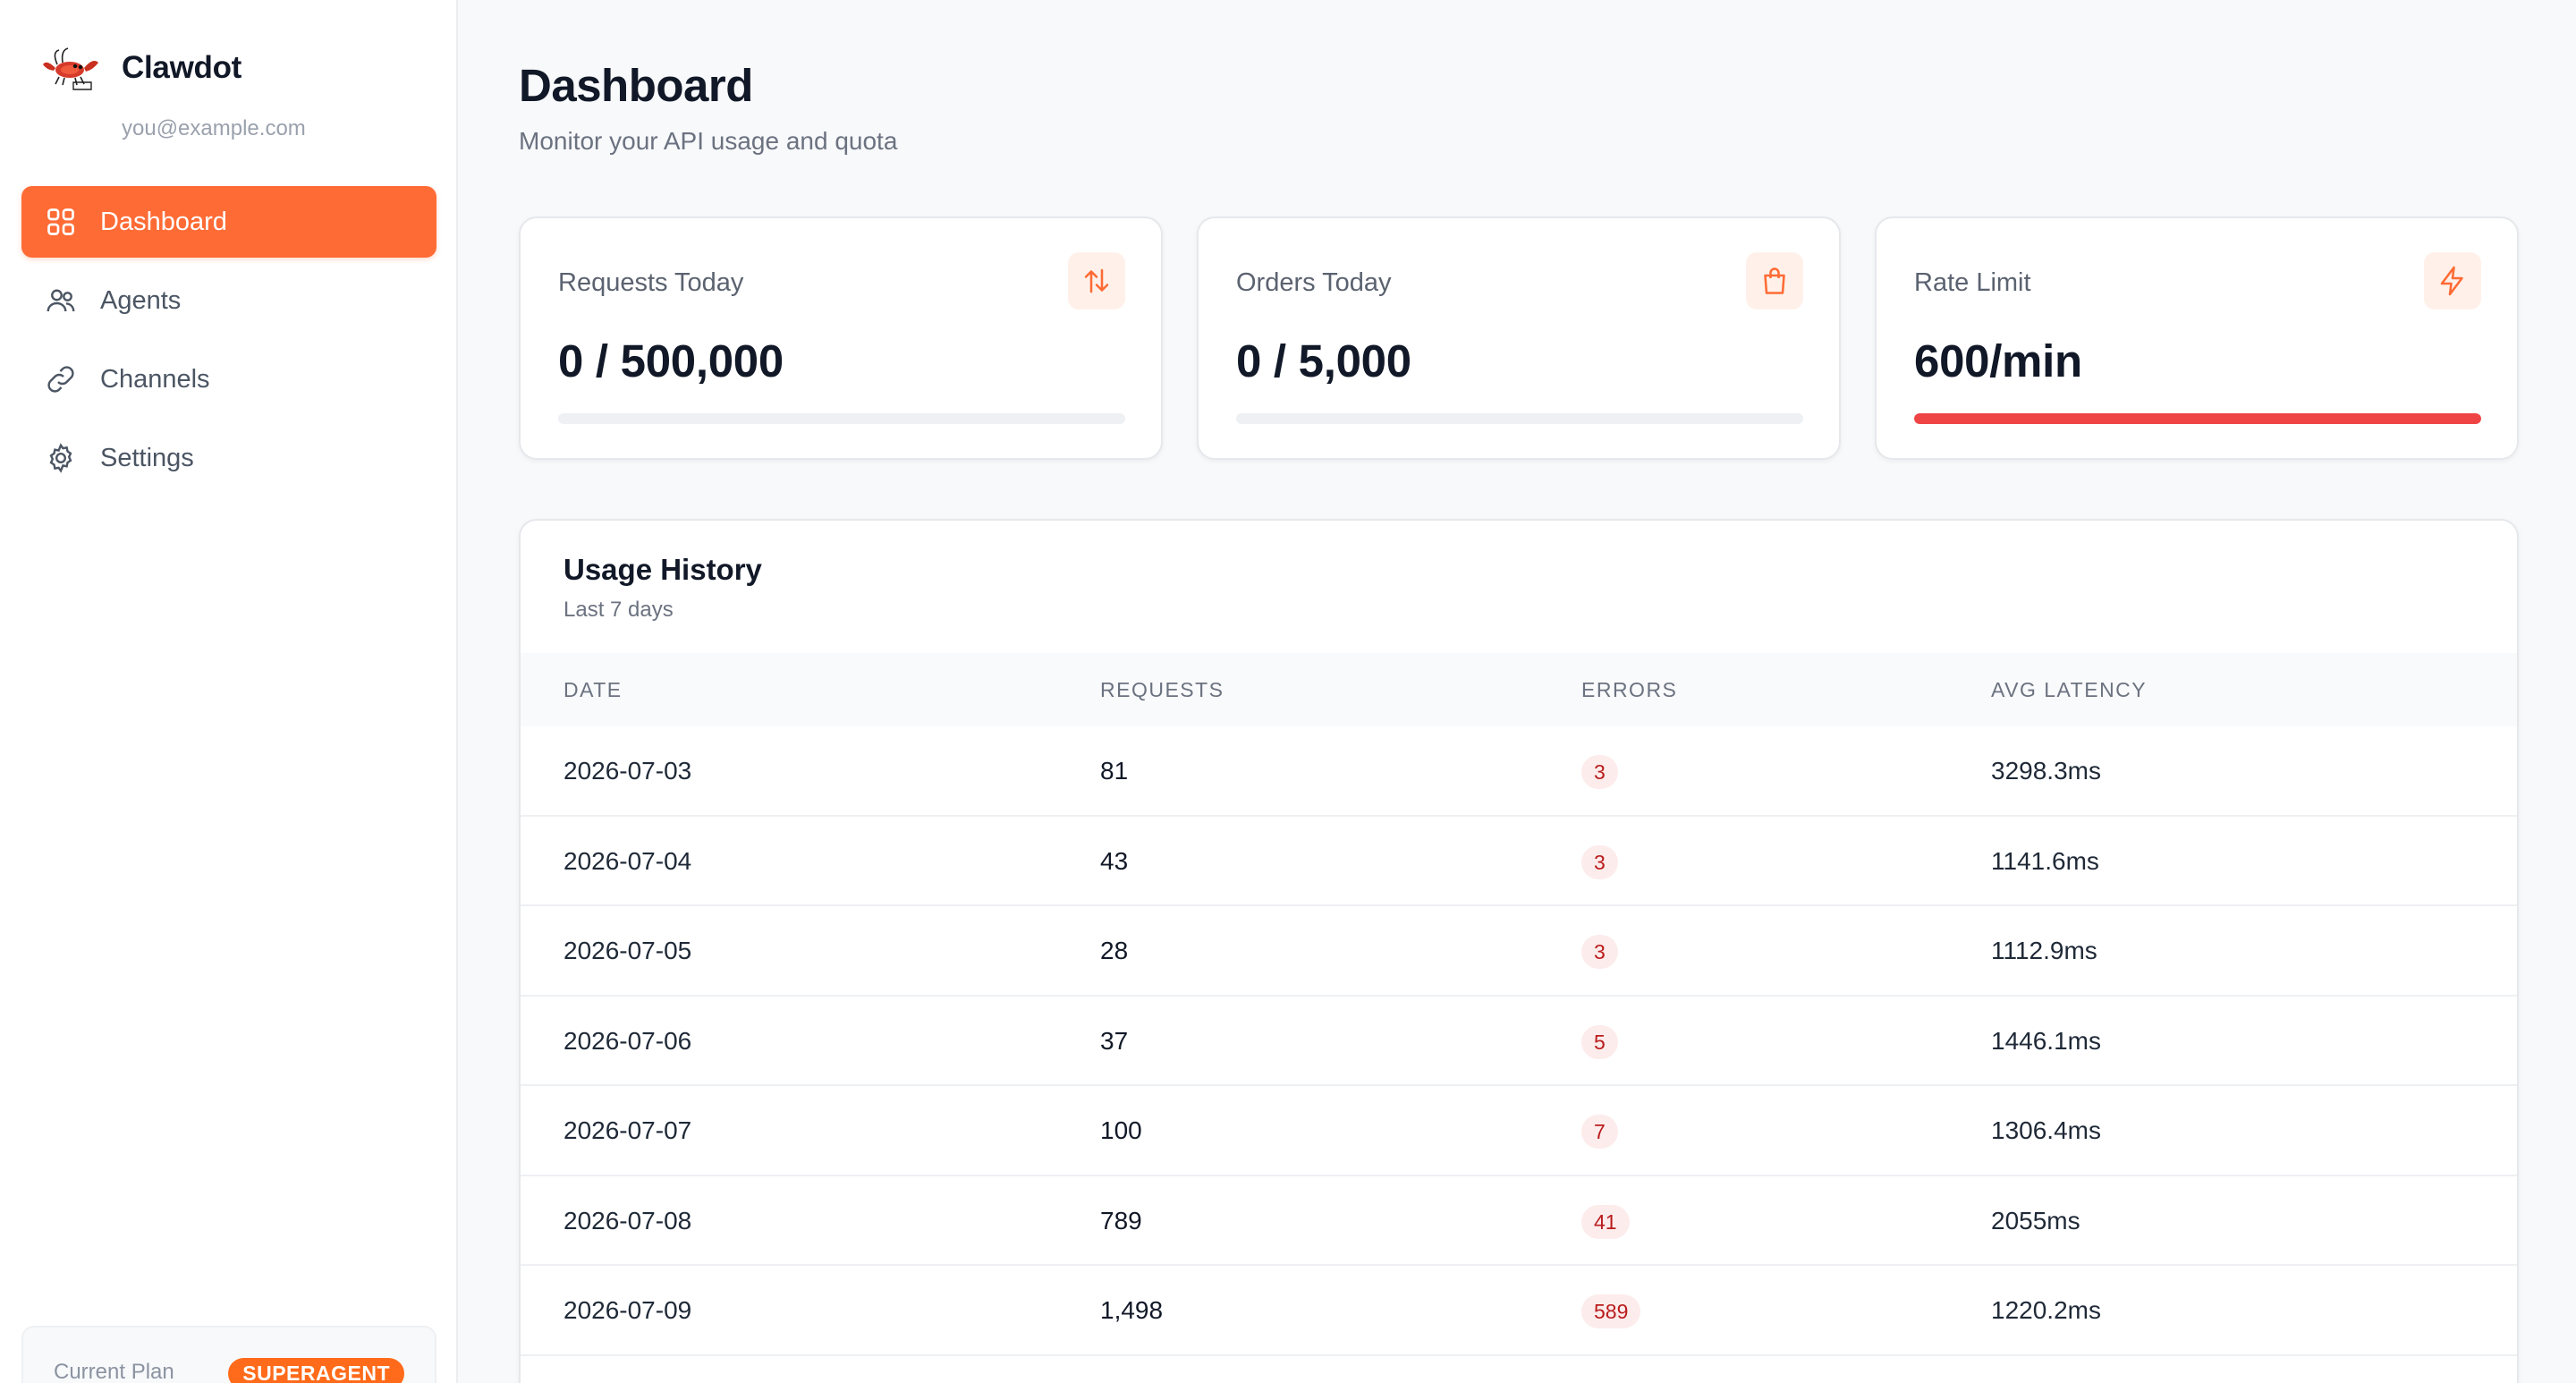 The image size is (2576, 1383). What do you see at coordinates (1519, 1311) in the screenshot?
I see `table-row: 2026-07-09 1,498 589 1220.2ms` at bounding box center [1519, 1311].